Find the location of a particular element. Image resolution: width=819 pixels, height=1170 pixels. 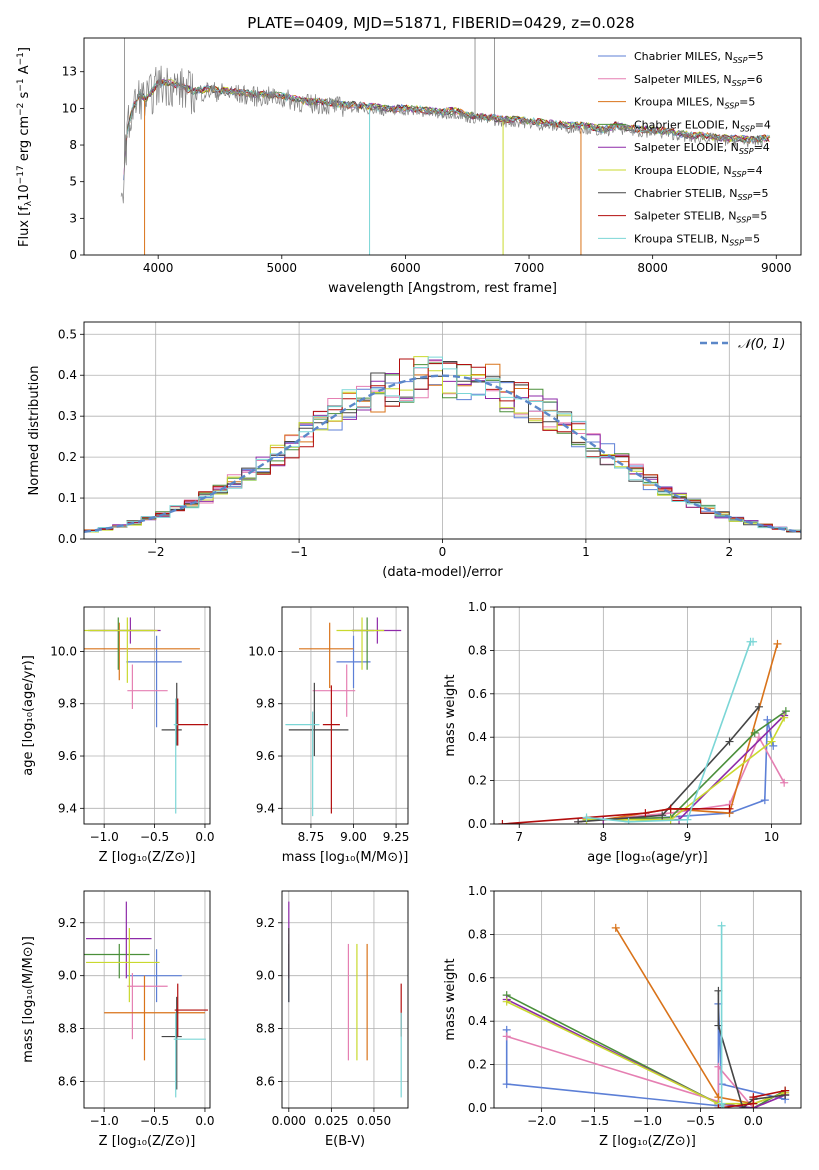

x-tick-label: −2.0 is located at coordinates (541, 1121).